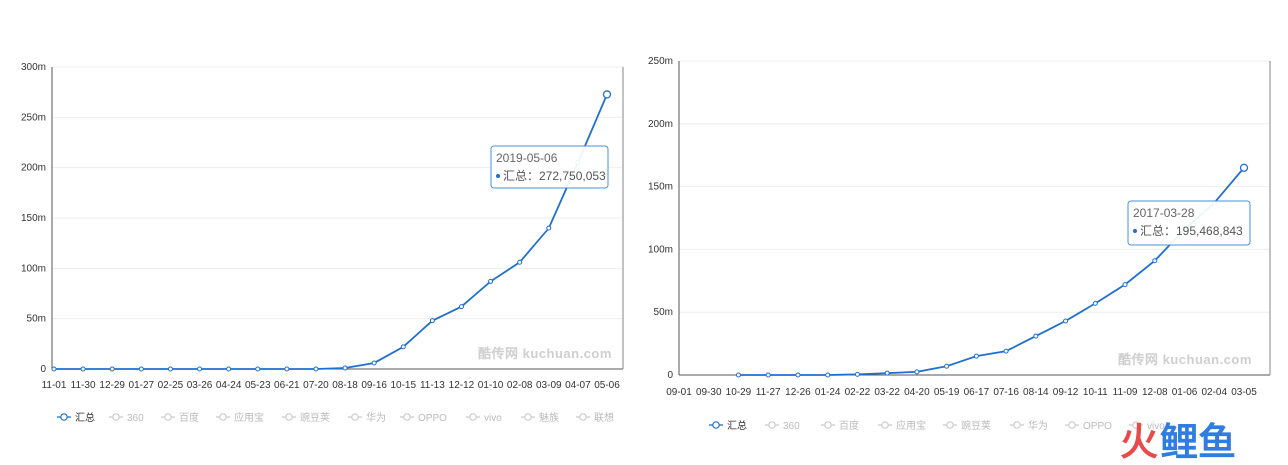 This screenshot has height=465, width=1288. I want to click on x-tick-label: 10-15, so click(403, 385).